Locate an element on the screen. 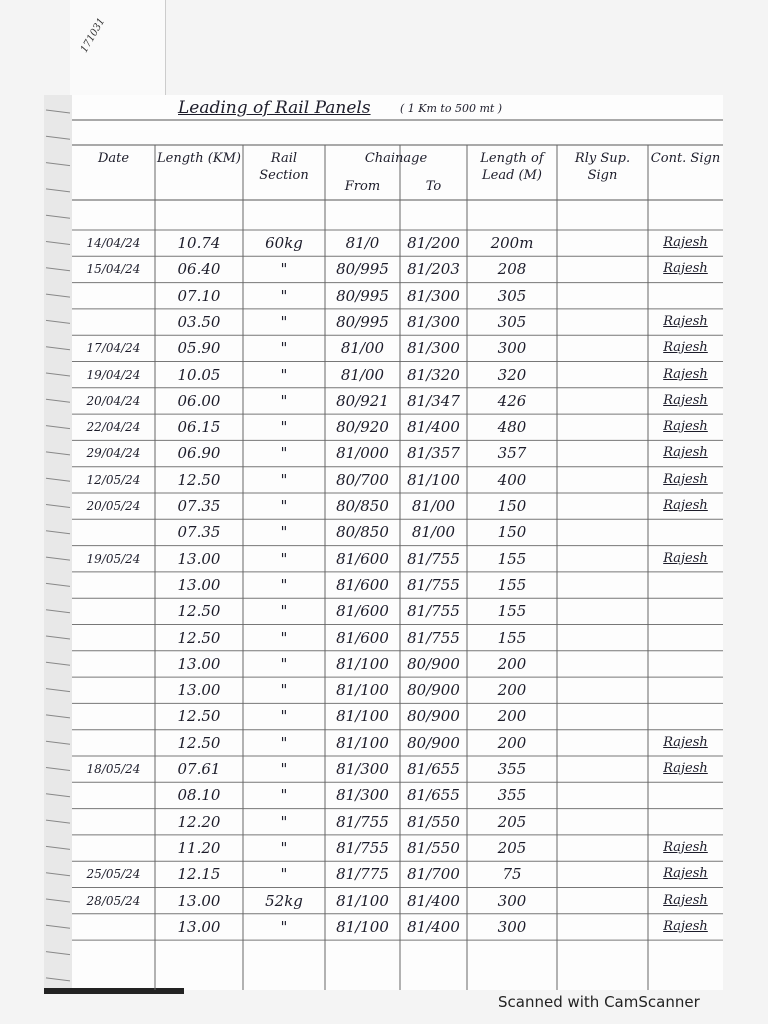 The image size is (768, 1024). table-cell: 10.05 is located at coordinates (199, 374).